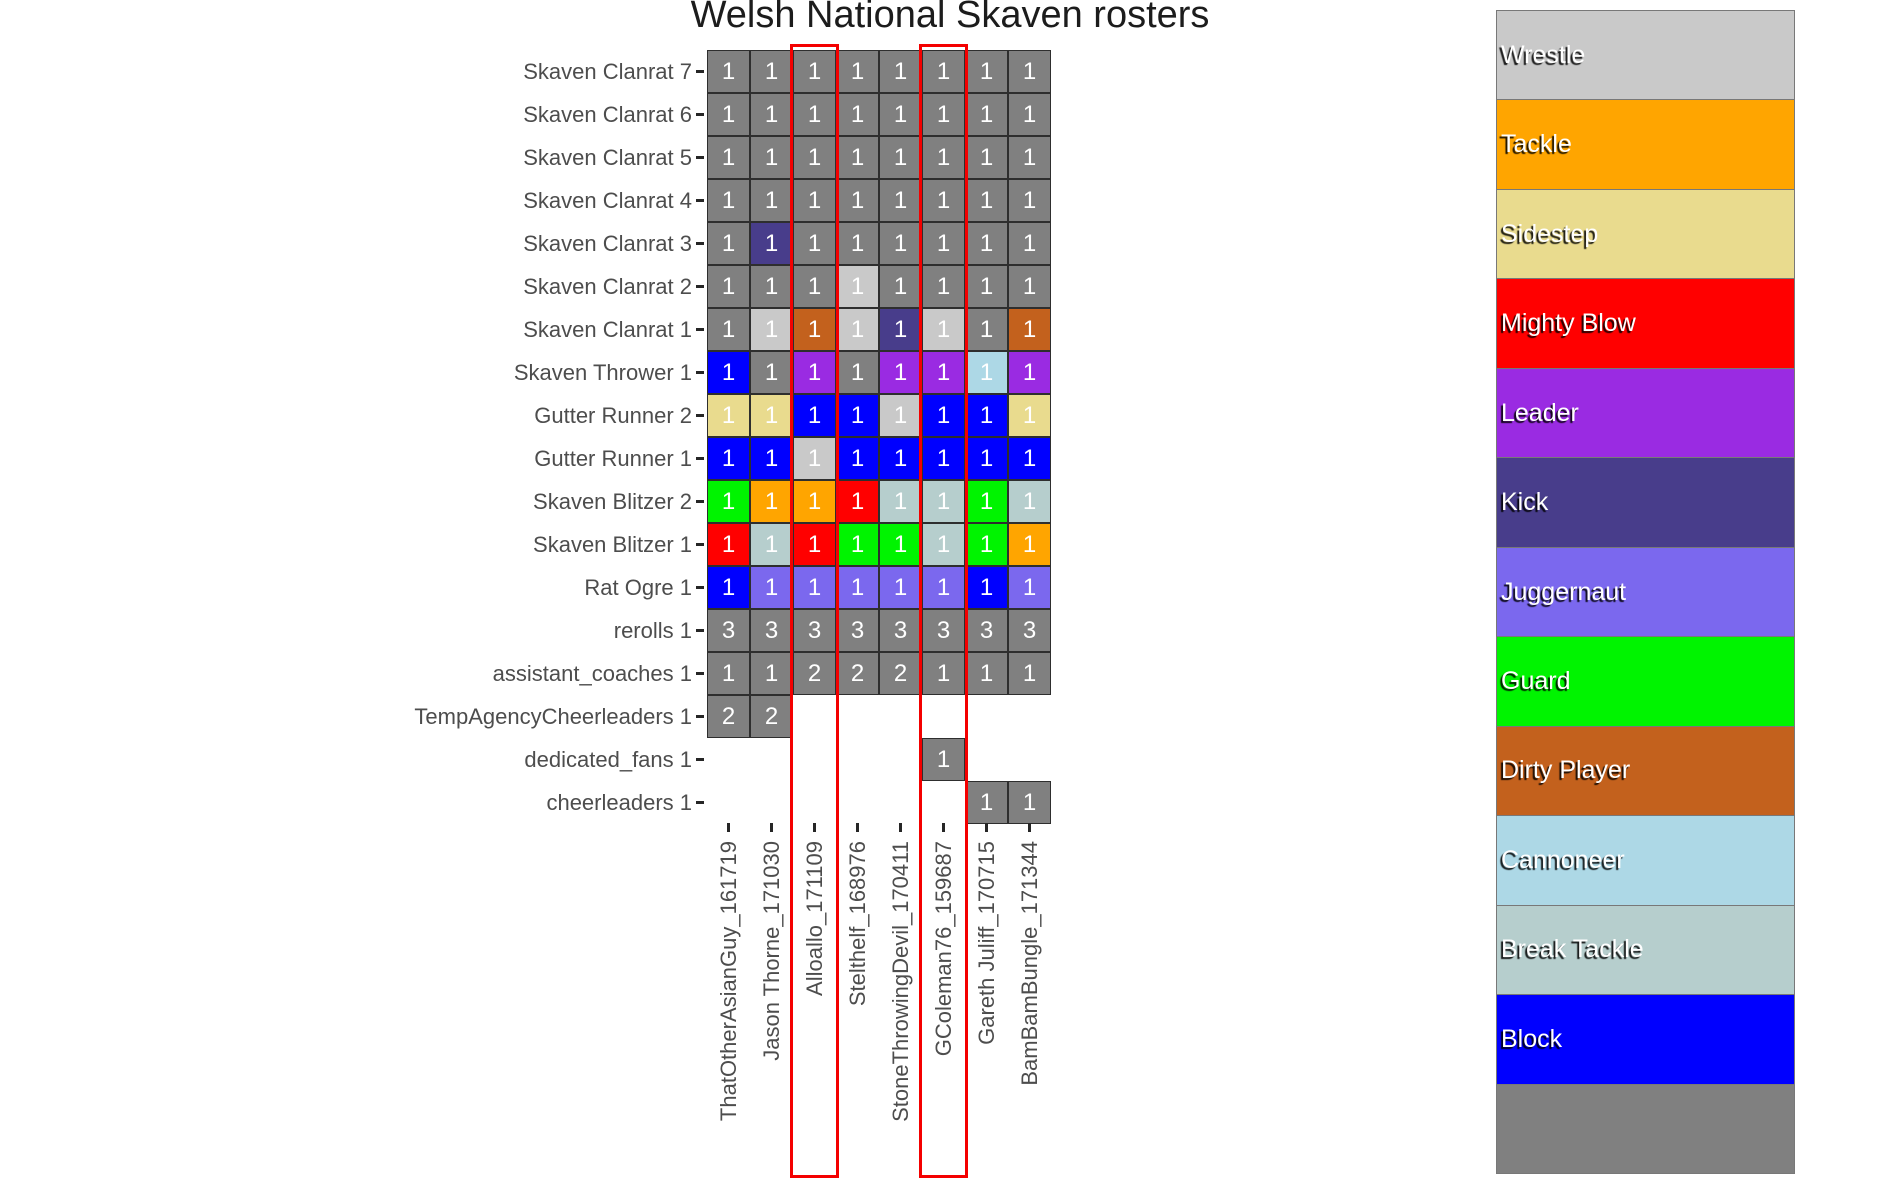 The width and height of the screenshot is (1880, 1184). What do you see at coordinates (1645, 56) in the screenshot?
I see `legend-item: Wrestle` at bounding box center [1645, 56].